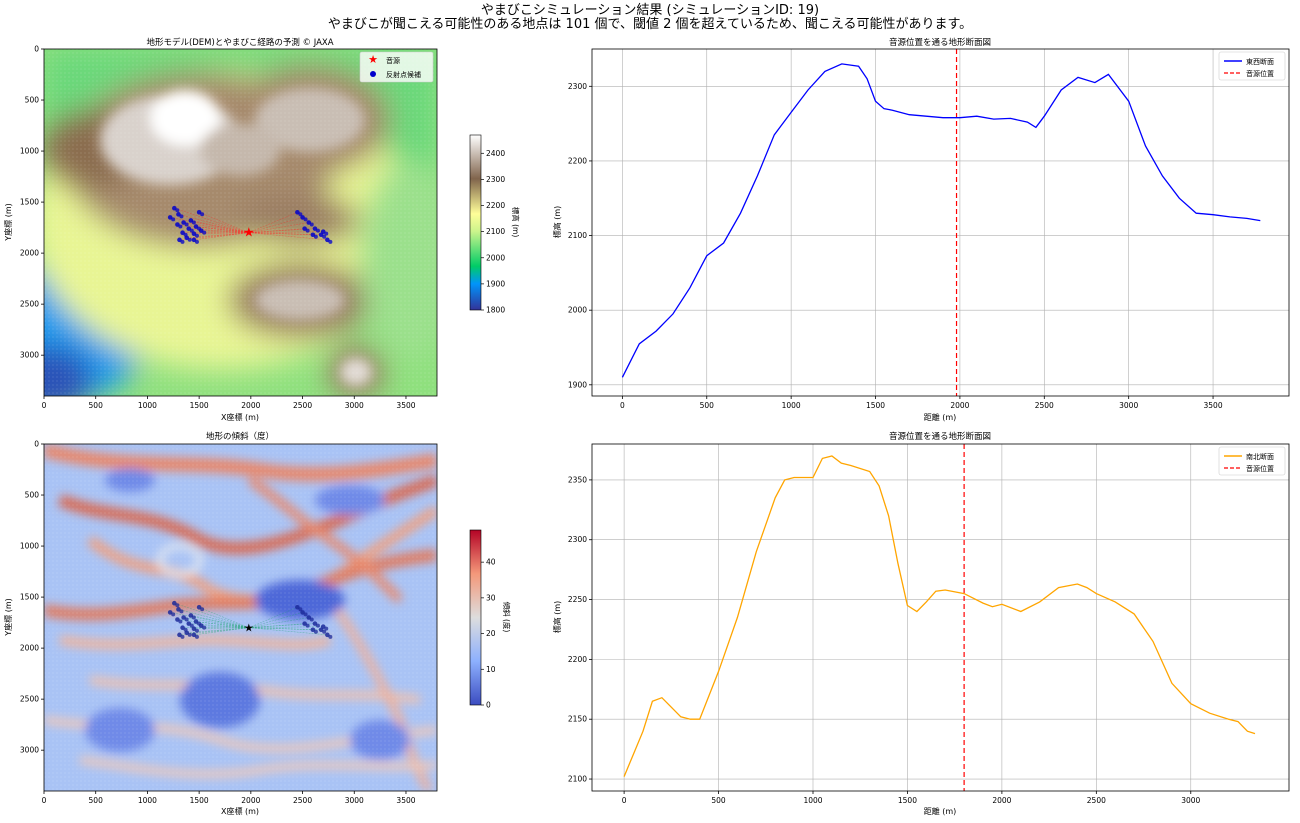 The width and height of the screenshot is (1300, 823). I want to click on figure-title-line1: やまびこシミュレーション結果 (シミュレーションID: 19), so click(650, 10).